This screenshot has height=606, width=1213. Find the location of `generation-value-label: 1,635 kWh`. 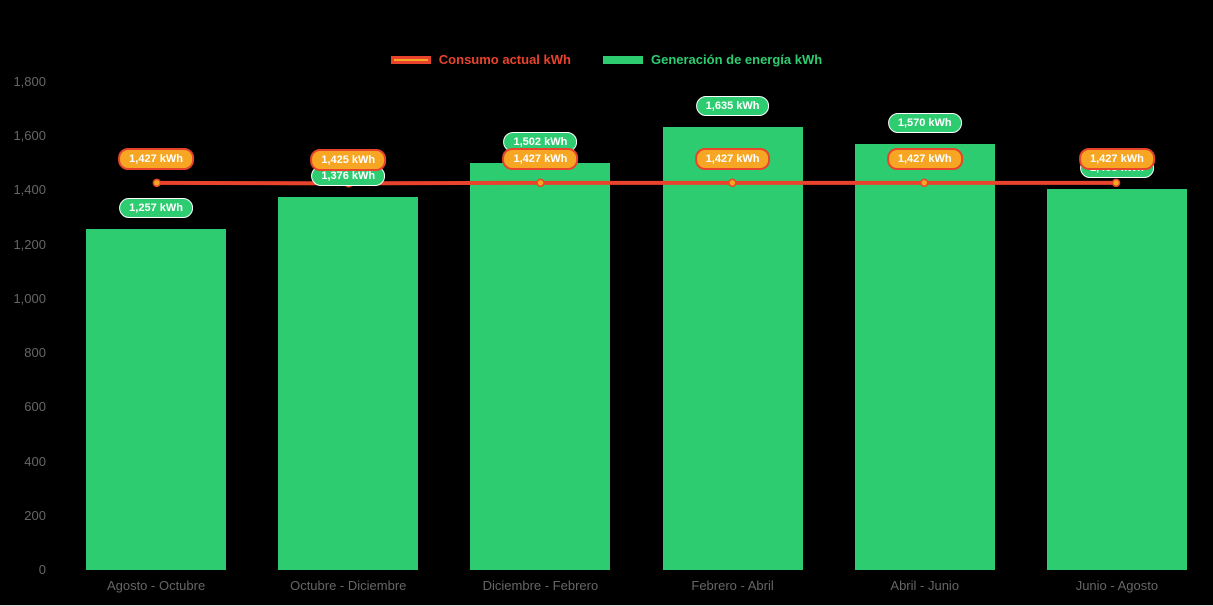

generation-value-label: 1,635 kWh is located at coordinates (732, 105).